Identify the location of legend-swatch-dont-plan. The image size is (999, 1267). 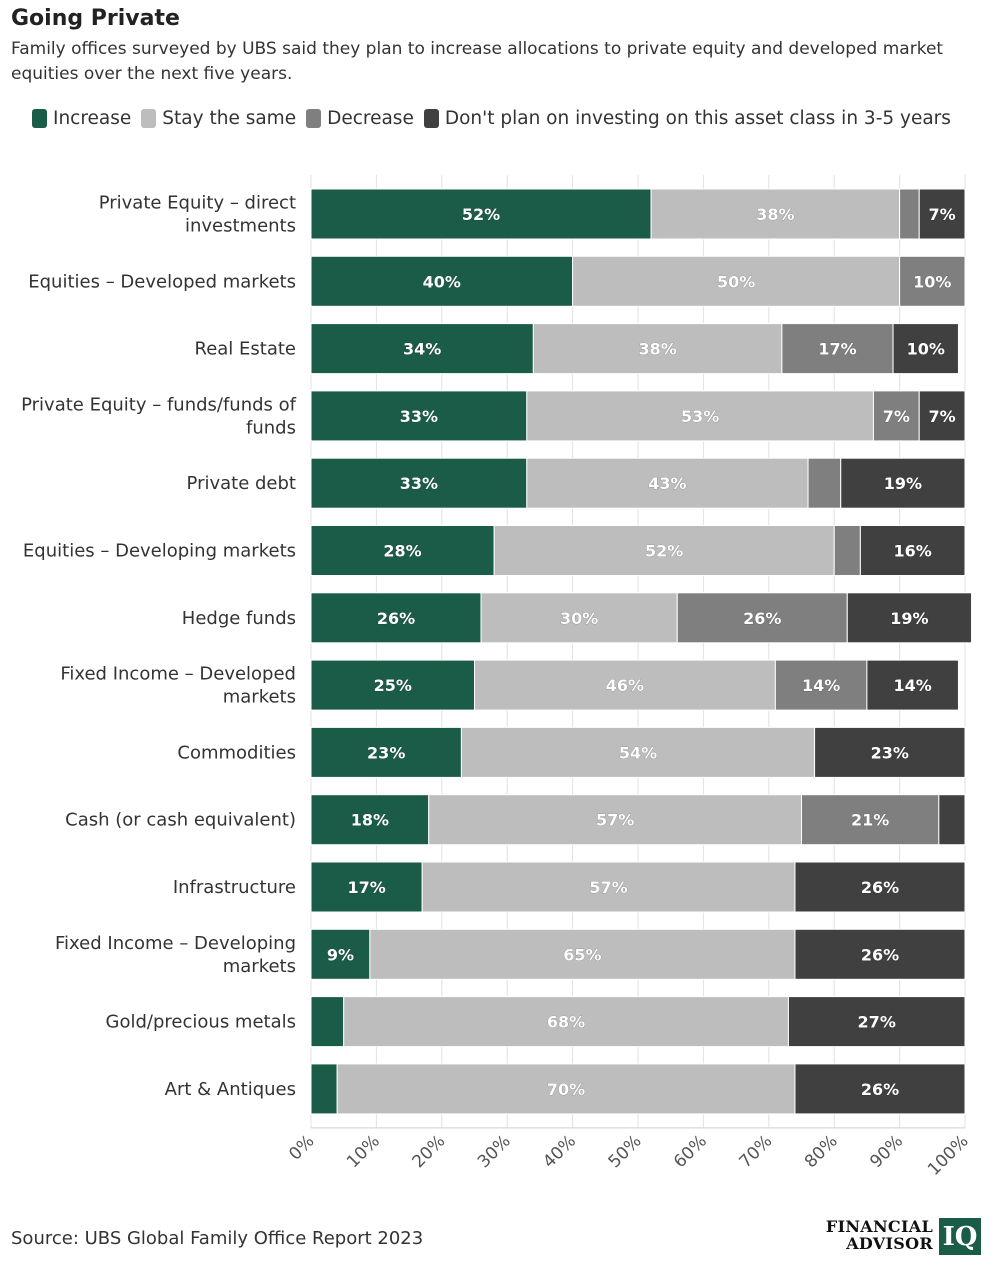
(431, 118).